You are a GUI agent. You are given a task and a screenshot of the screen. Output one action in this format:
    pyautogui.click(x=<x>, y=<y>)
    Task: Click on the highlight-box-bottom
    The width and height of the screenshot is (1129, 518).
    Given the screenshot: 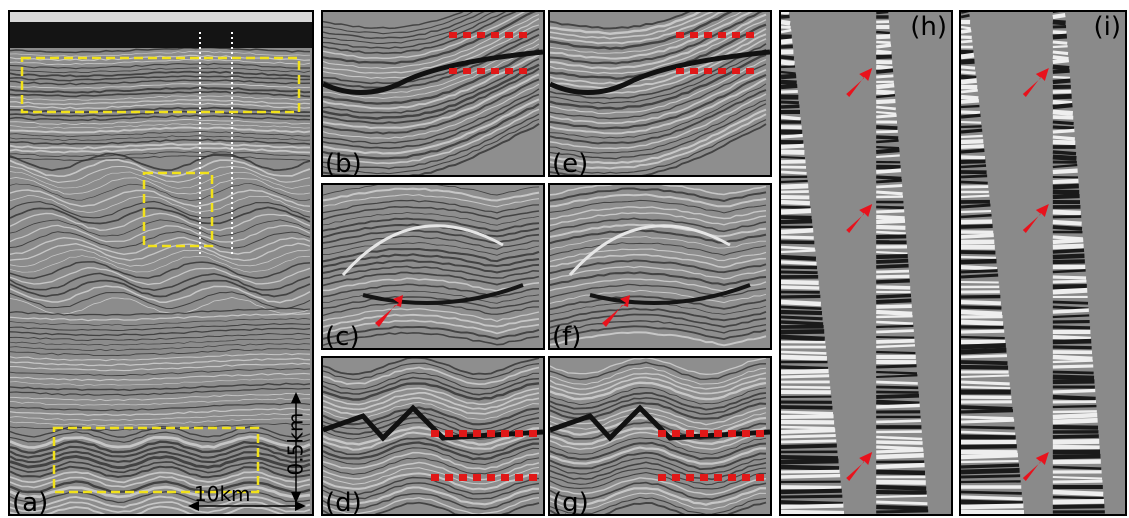 What is the action you would take?
    pyautogui.click(x=156, y=460)
    